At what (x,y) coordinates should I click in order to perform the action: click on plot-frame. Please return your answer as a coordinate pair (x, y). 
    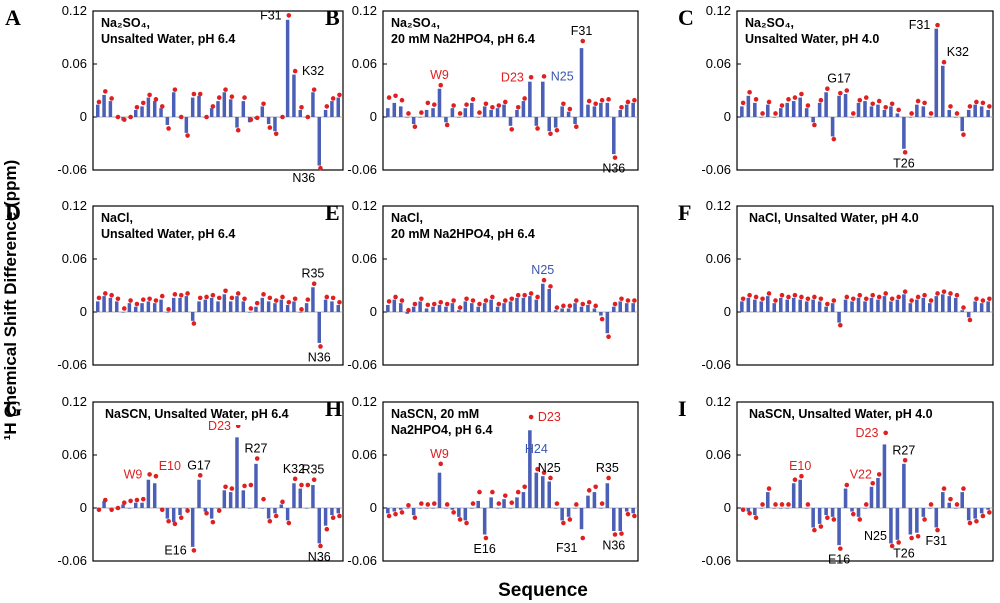
    Looking at the image, I should click on (218, 285).